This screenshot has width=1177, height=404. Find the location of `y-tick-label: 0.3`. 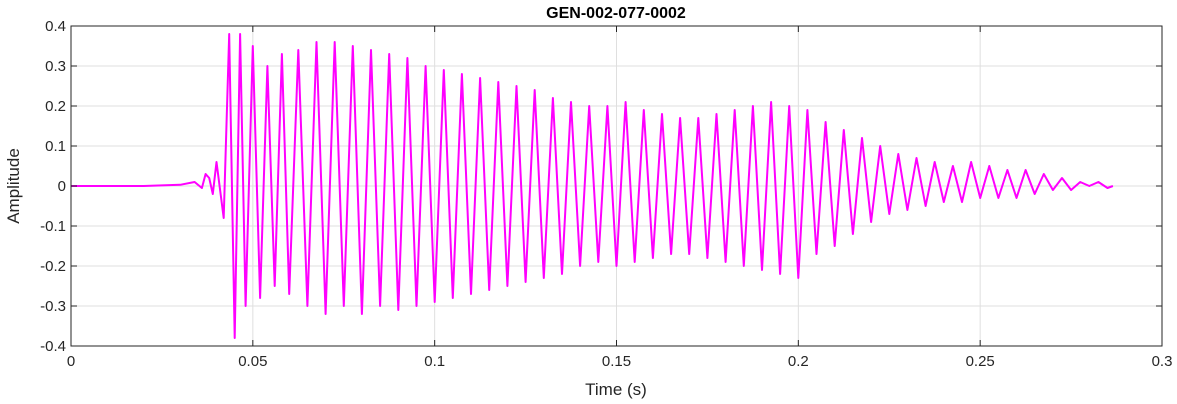

y-tick-label: 0.3 is located at coordinates (55, 66).